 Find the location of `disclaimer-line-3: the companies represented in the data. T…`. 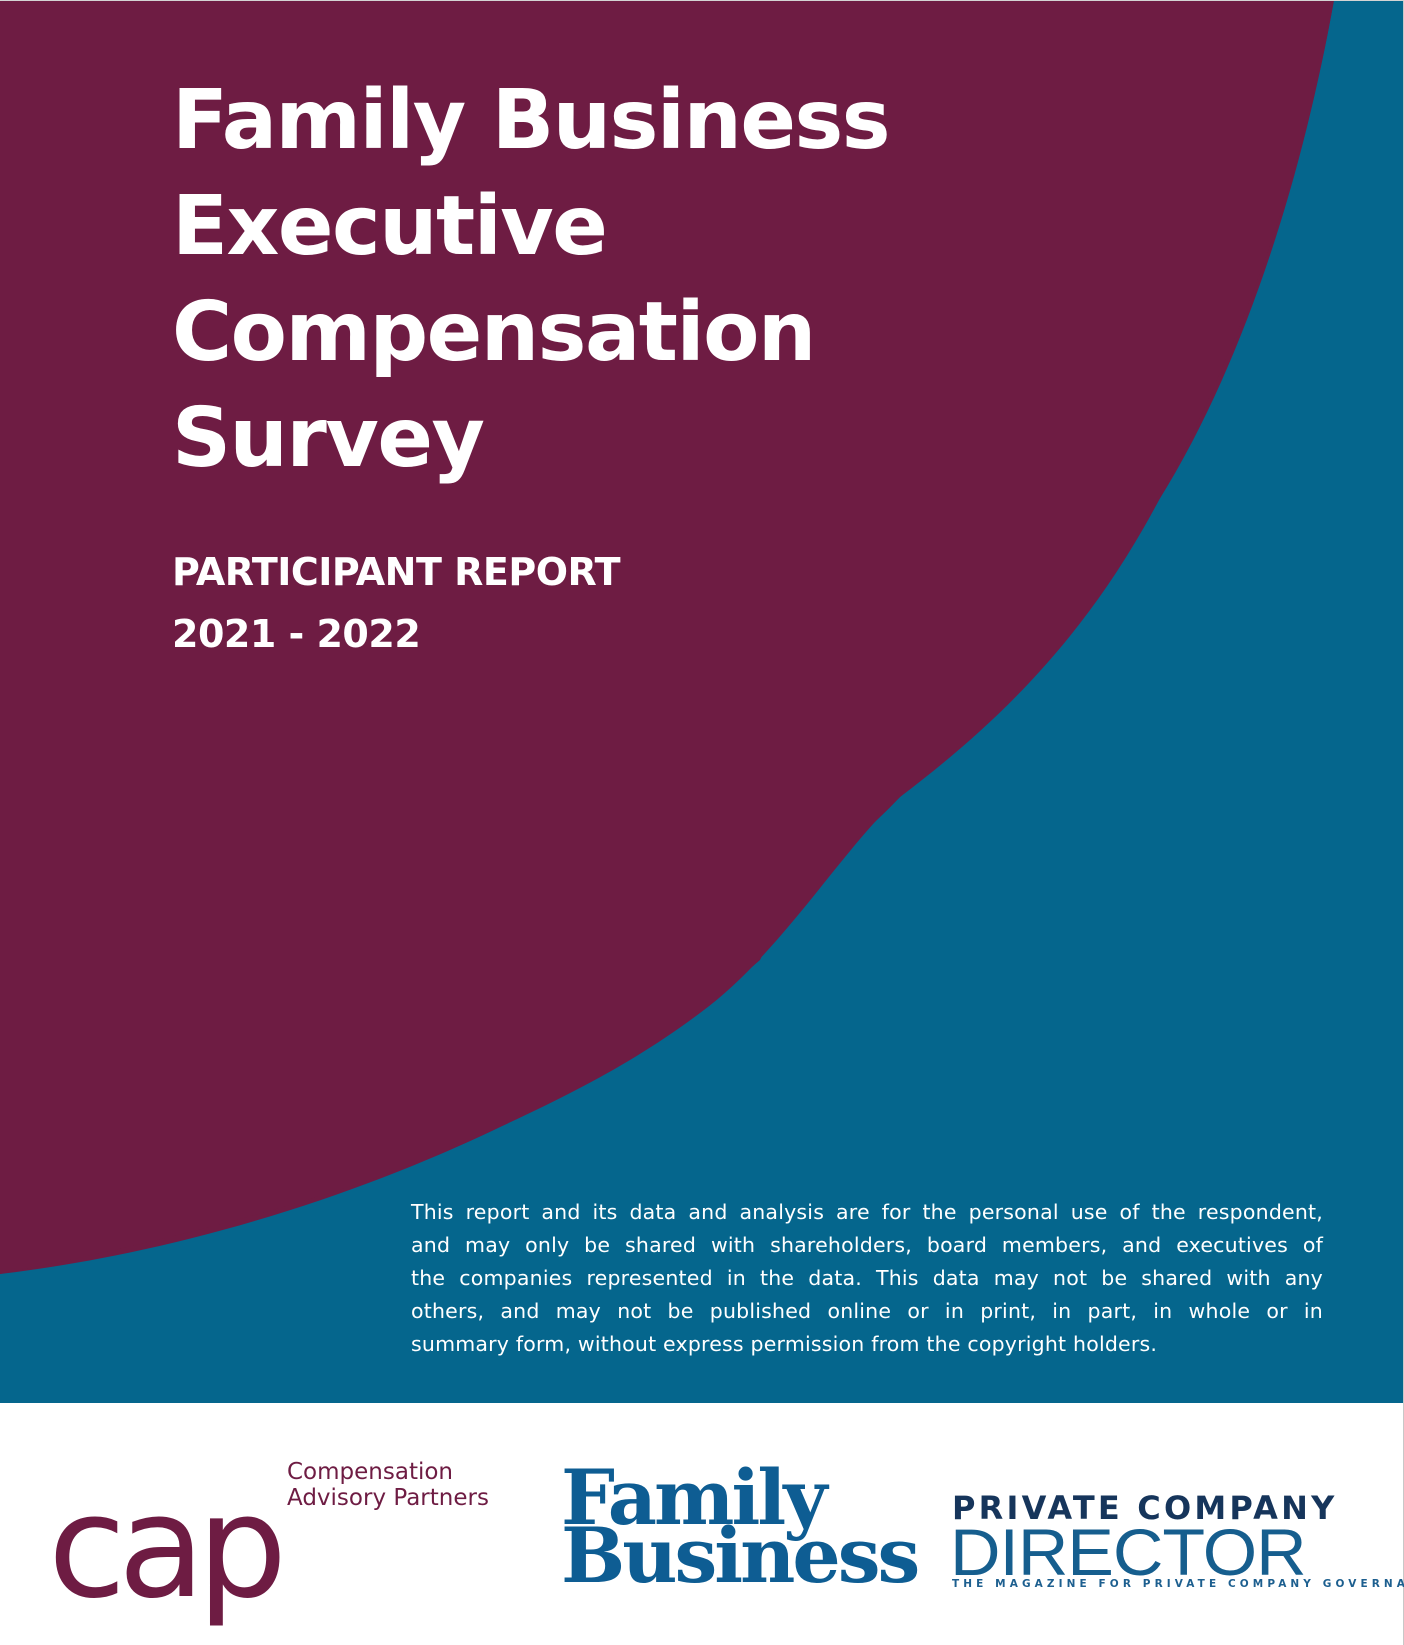

disclaimer-line-3: the companies represented in the data. T… is located at coordinates (867, 1278).